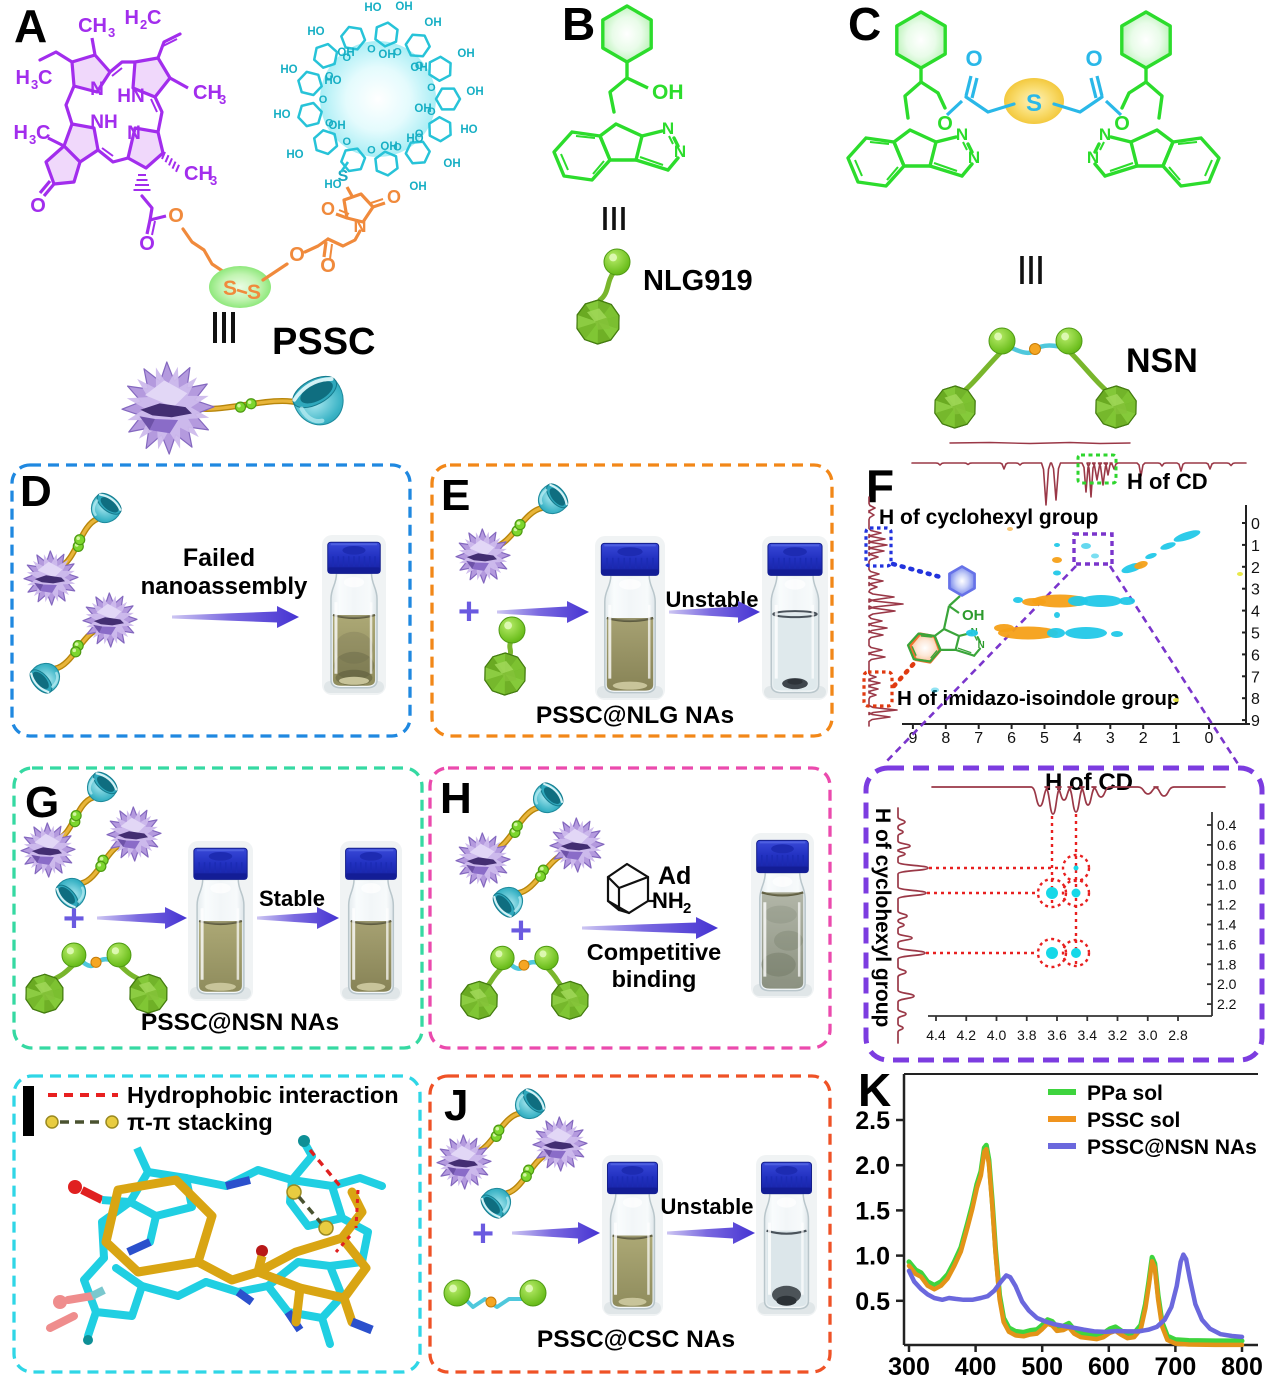  I want to click on svg-text: 3.2, so click(1118, 1035).